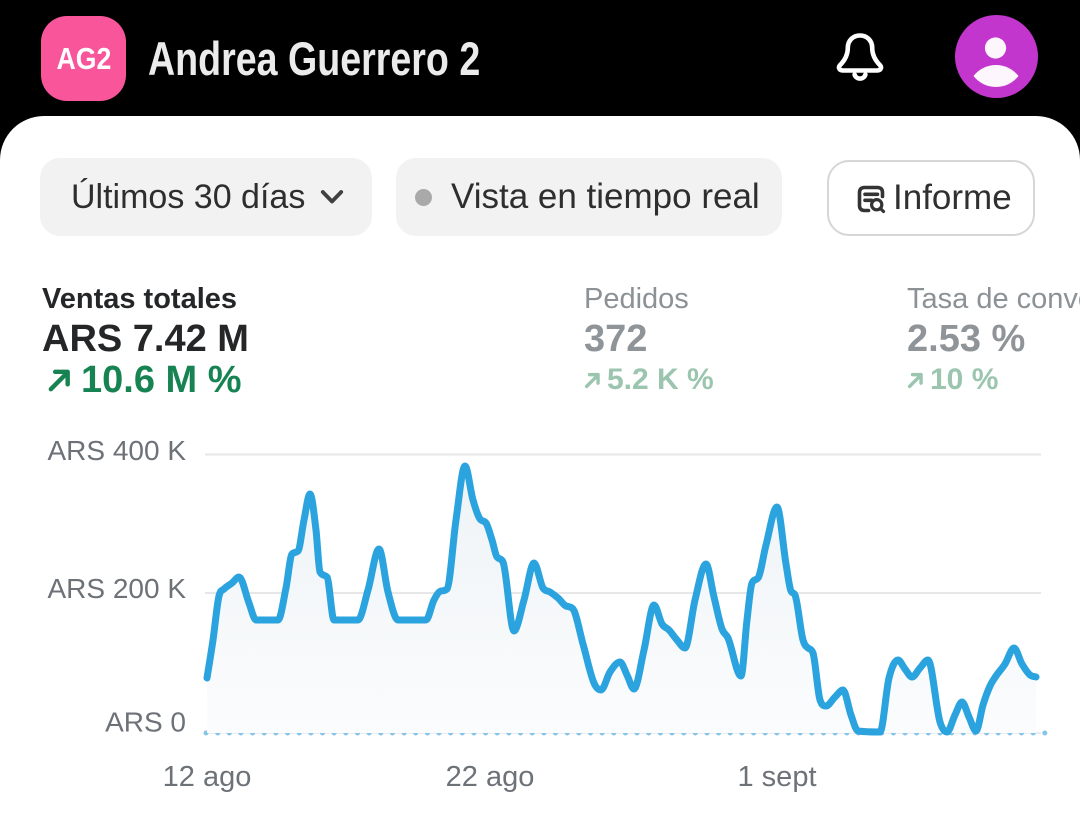  Describe the element at coordinates (116, 588) in the screenshot. I see `svg-text: ARS 200 K` at that location.